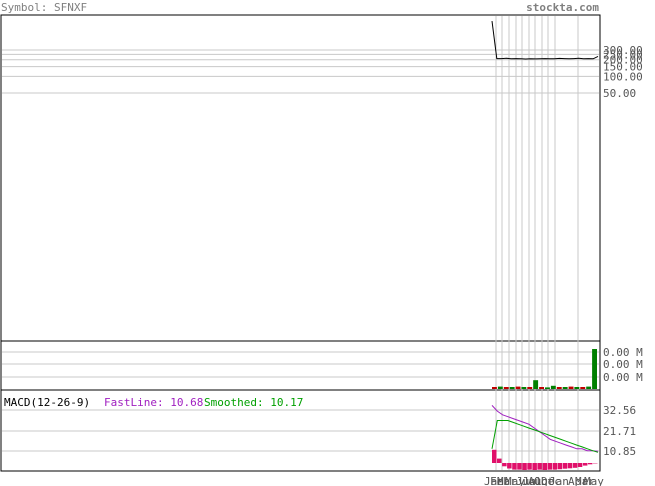 The width and height of the screenshot is (655, 486). What do you see at coordinates (623, 67) in the screenshot?
I see `price-tick-label: 150.00` at bounding box center [623, 67].